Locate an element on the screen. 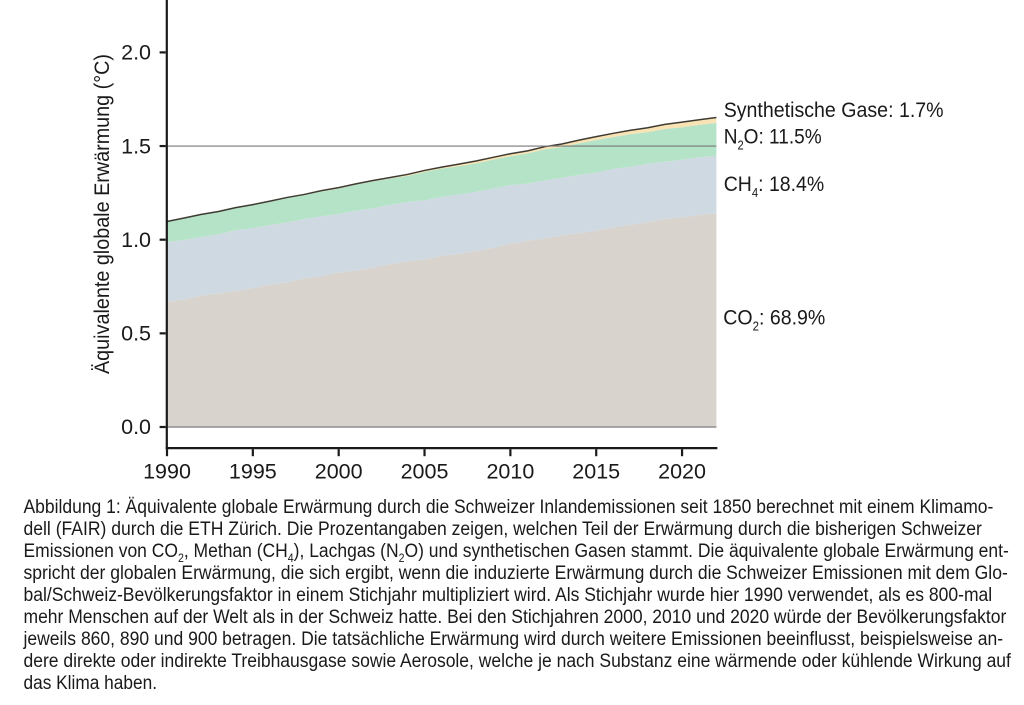 Image resolution: width=1024 pixels, height=705 pixels. svg-text: 2010 is located at coordinates (510, 471).